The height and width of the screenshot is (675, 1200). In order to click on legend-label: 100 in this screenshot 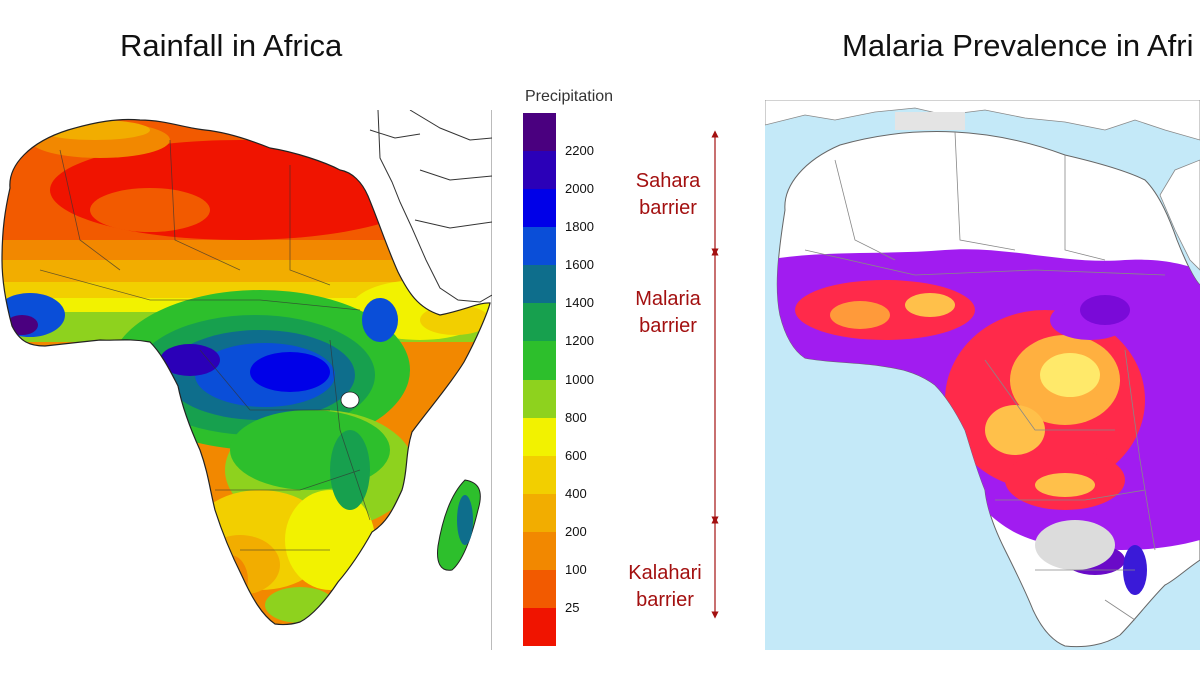, I will do `click(576, 569)`.